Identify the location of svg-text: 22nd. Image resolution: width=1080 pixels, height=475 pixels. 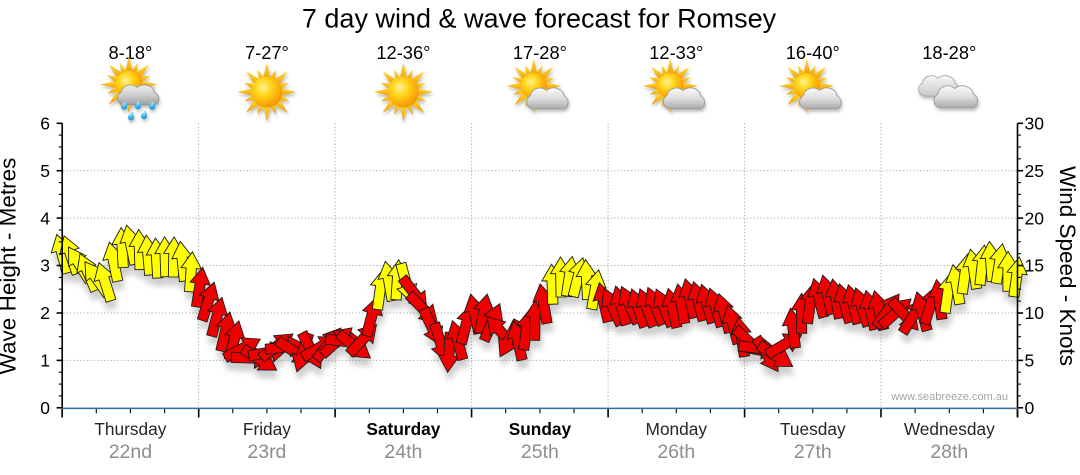
(130, 452).